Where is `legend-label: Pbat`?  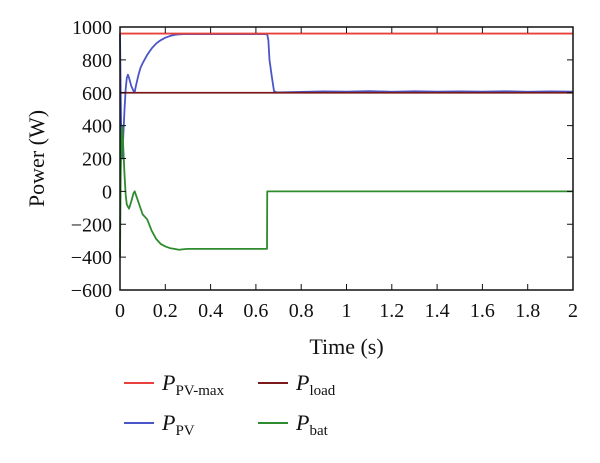
legend-label: Pbat is located at coordinates (312, 424).